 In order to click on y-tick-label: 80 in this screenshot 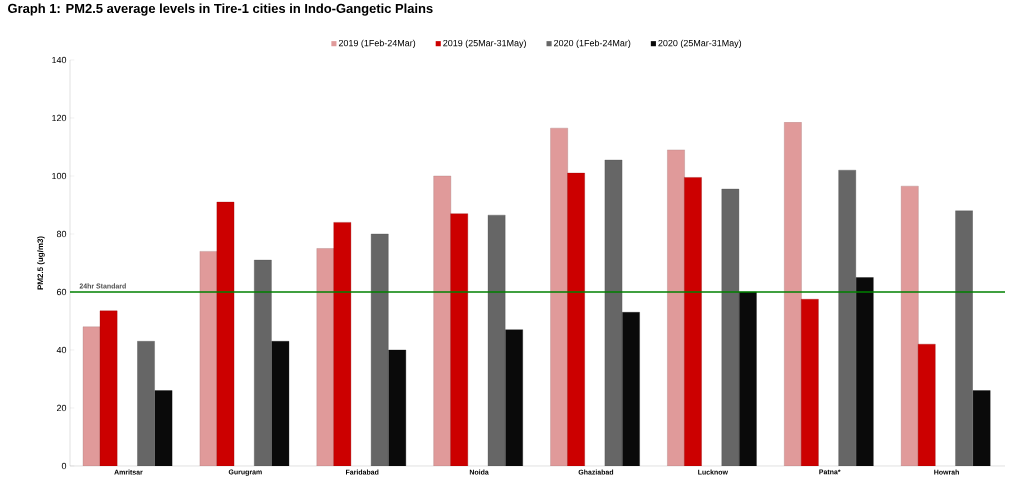, I will do `click(61, 234)`.